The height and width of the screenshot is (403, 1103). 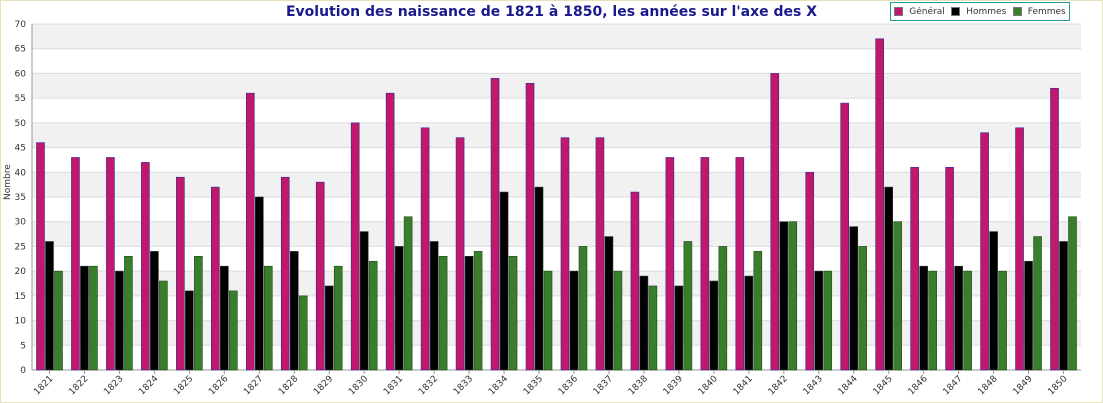 What do you see at coordinates (1039, 12) in the screenshot?
I see `legend-item-femmes: Femmes` at bounding box center [1039, 12].